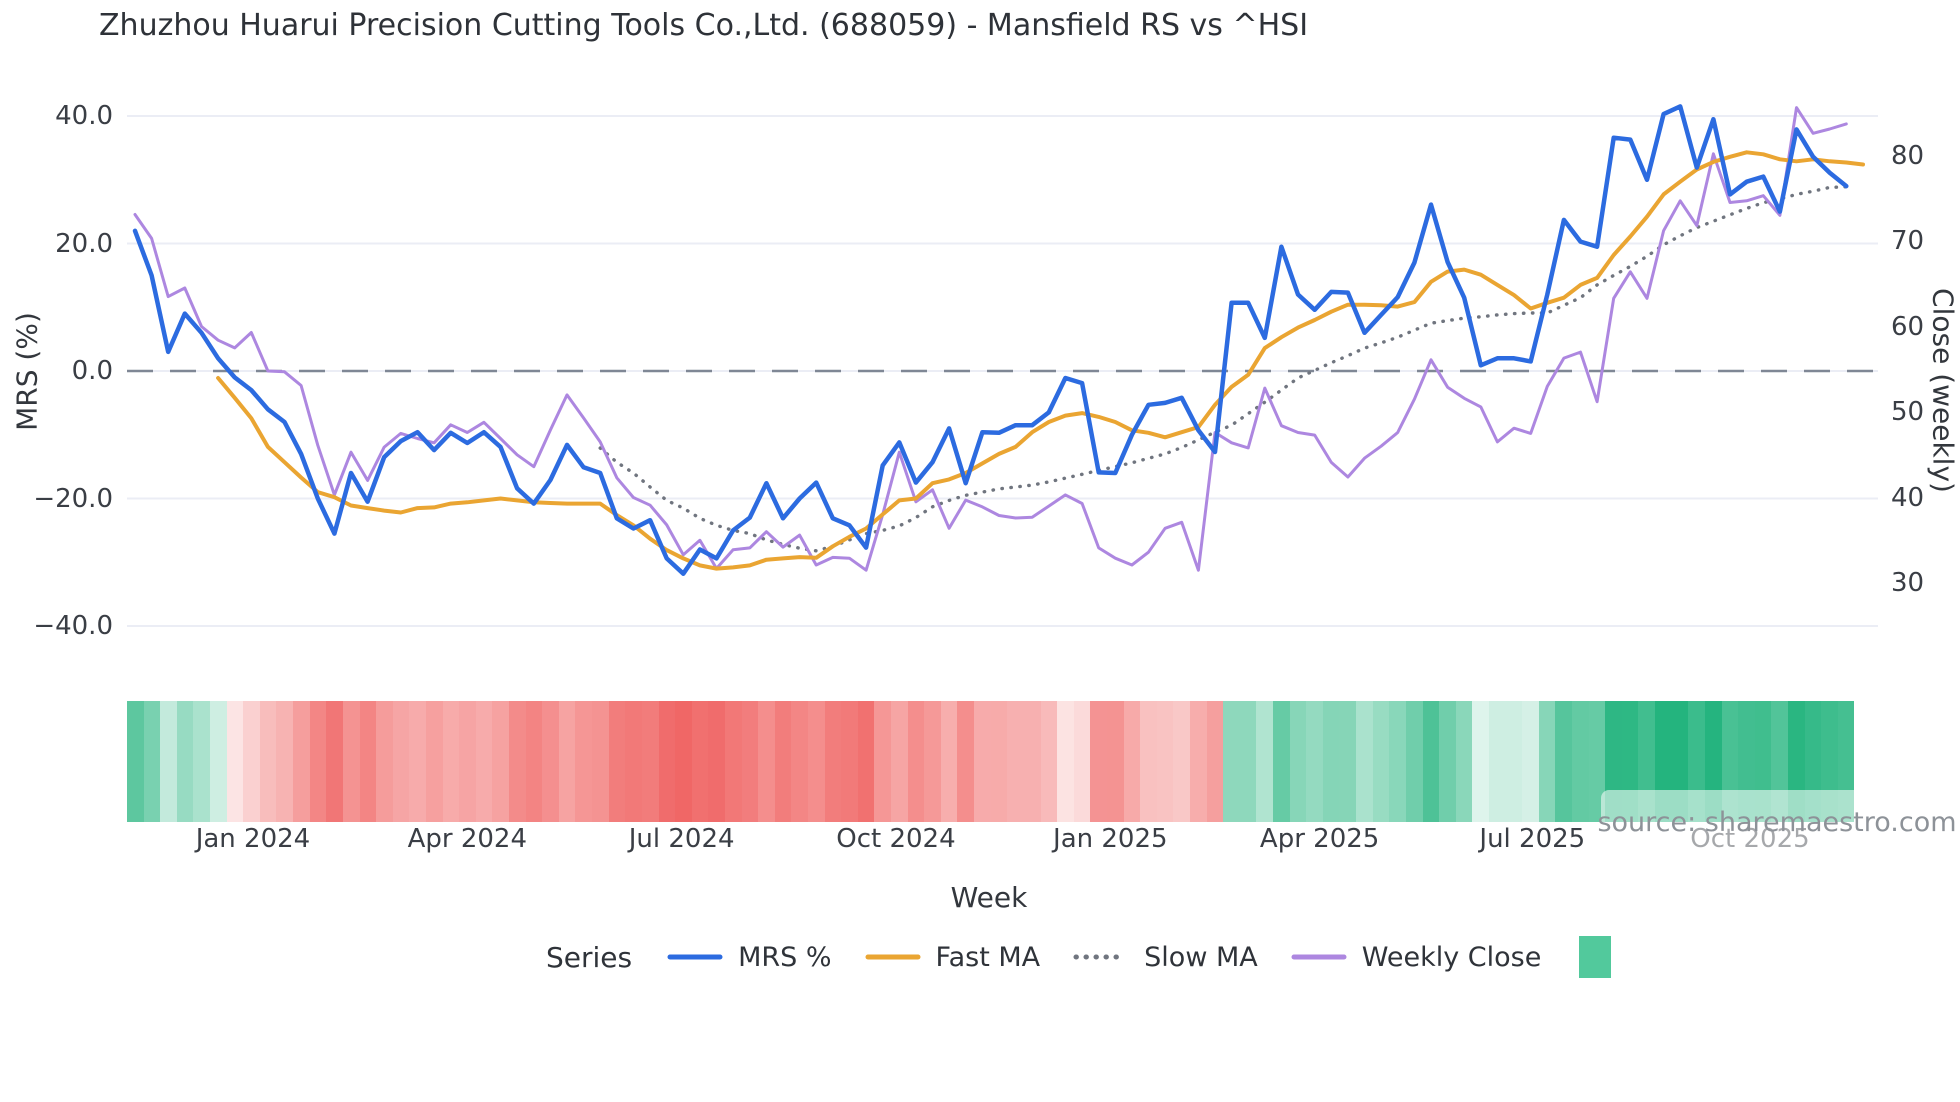 The image size is (1960, 1102). I want to click on y-left-tick-40.0: 40.0, so click(84, 116).